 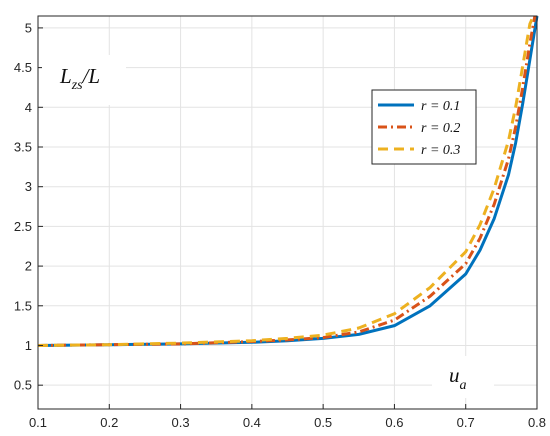 I want to click on y-axis-label: Lzs/L, so click(x=79, y=78).